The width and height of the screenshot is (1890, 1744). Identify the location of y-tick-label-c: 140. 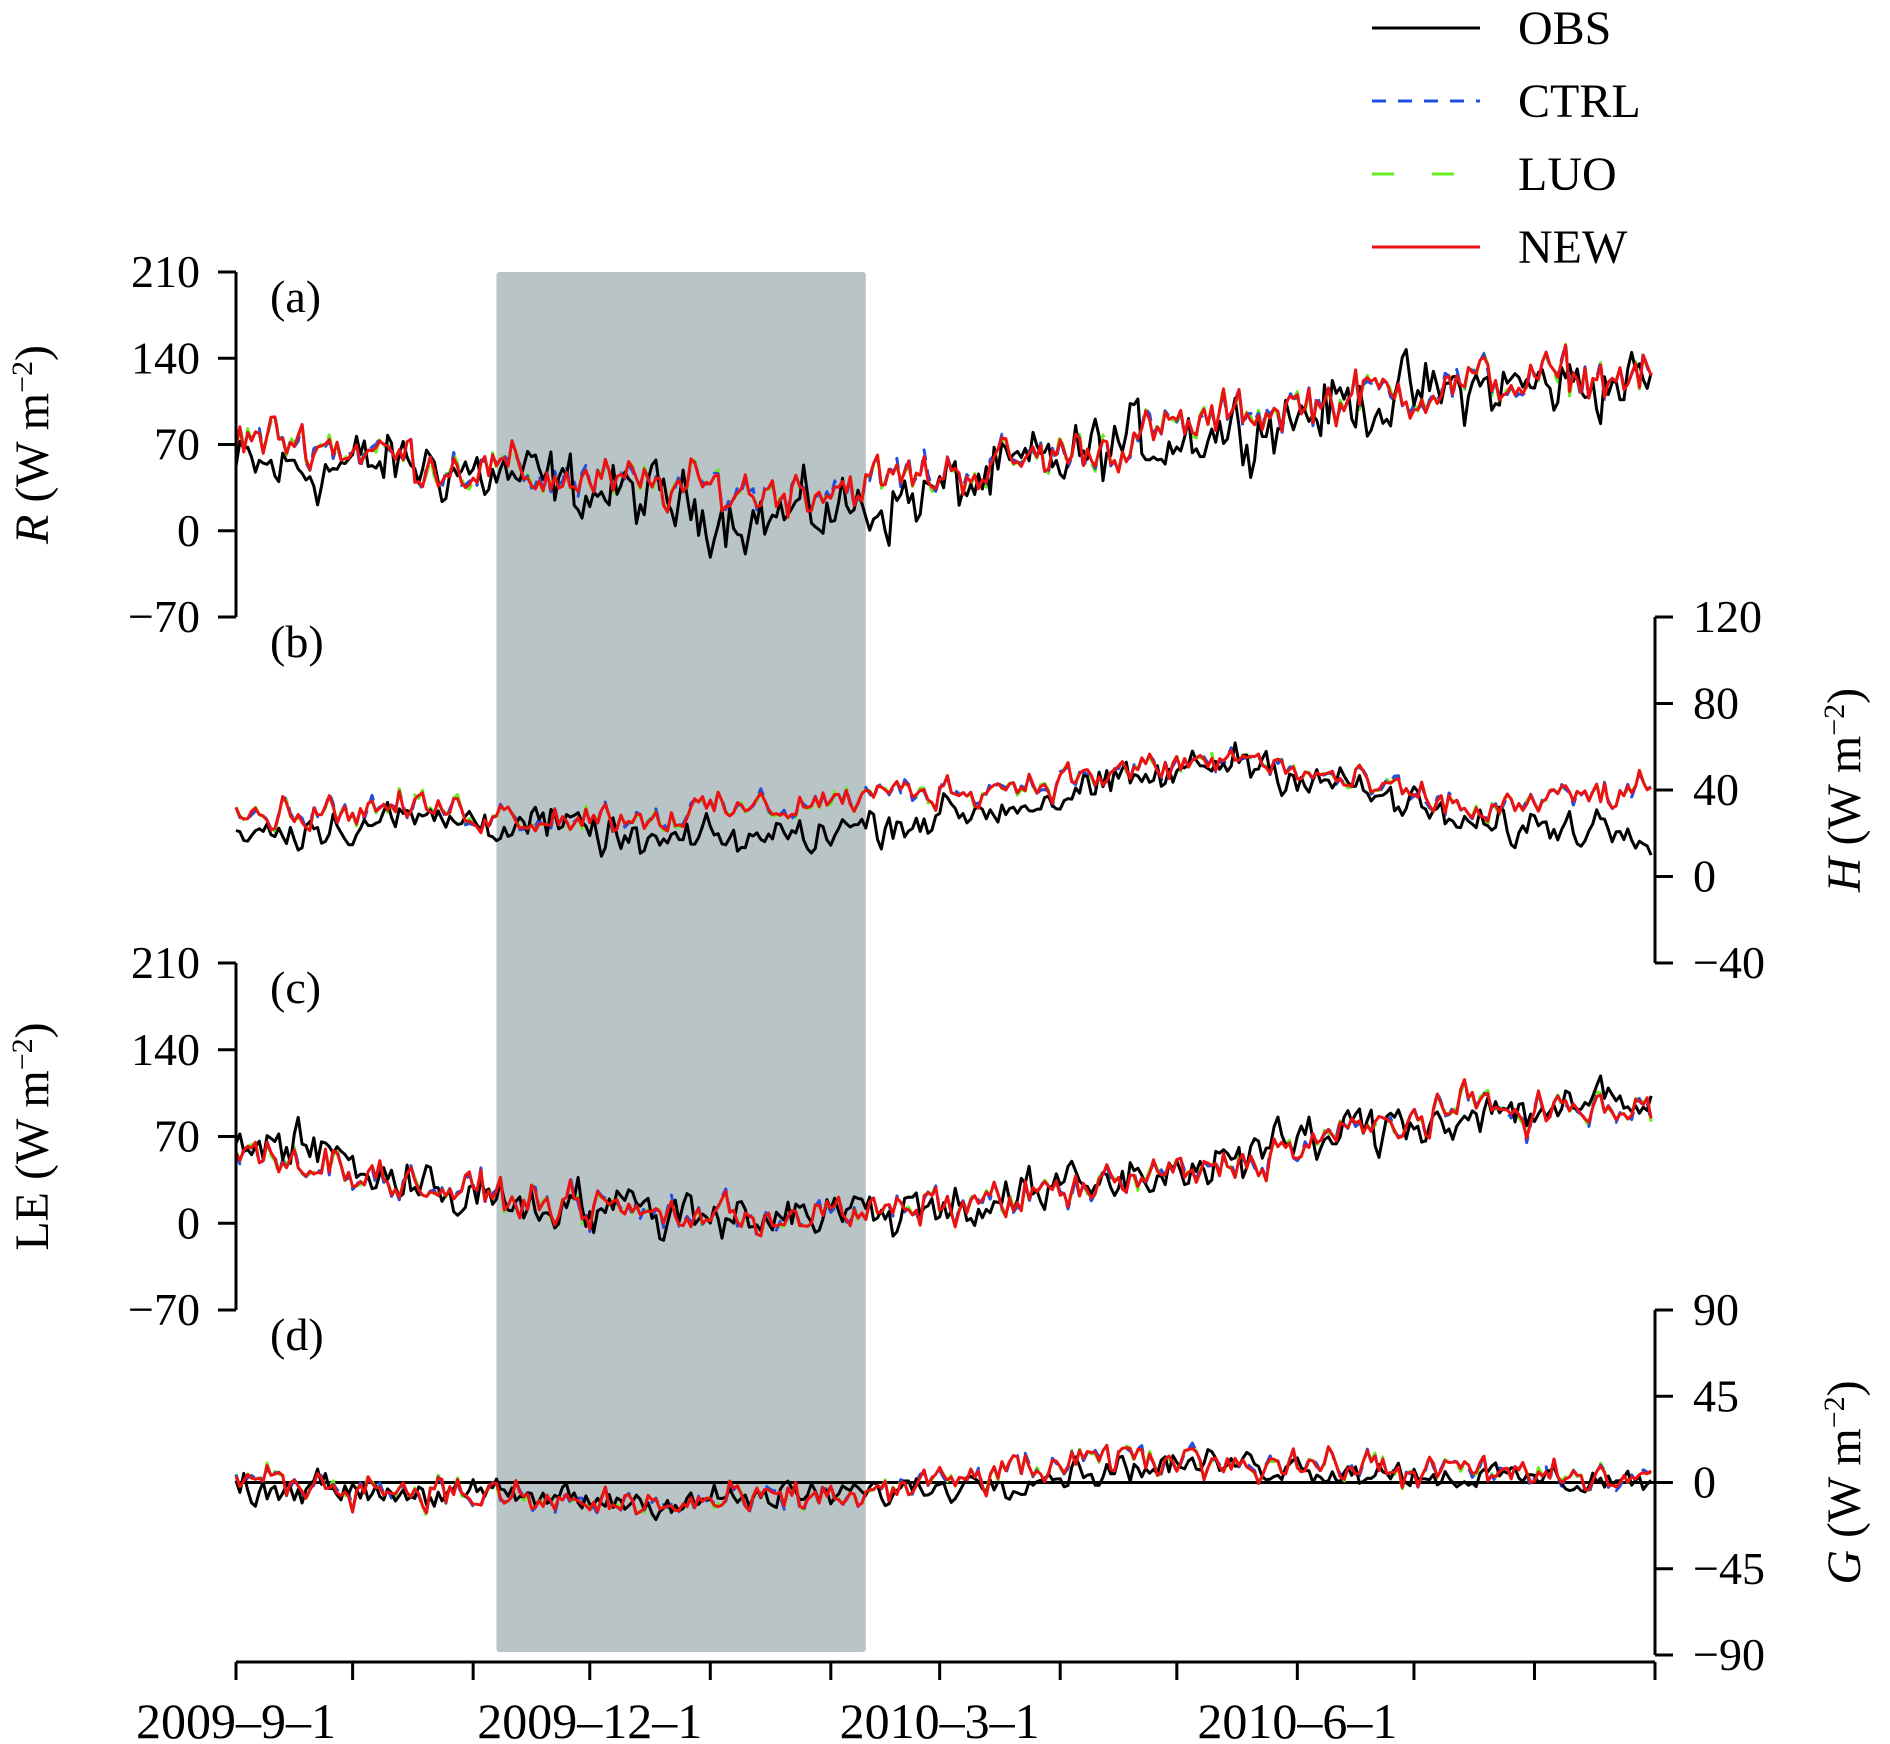
(165, 1049).